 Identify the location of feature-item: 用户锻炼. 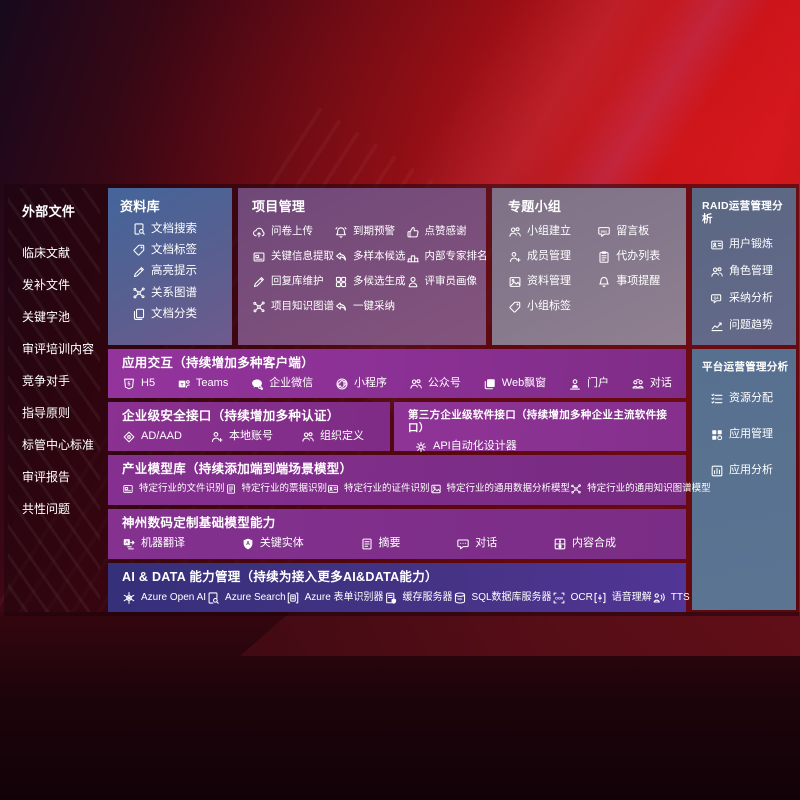
(751, 245).